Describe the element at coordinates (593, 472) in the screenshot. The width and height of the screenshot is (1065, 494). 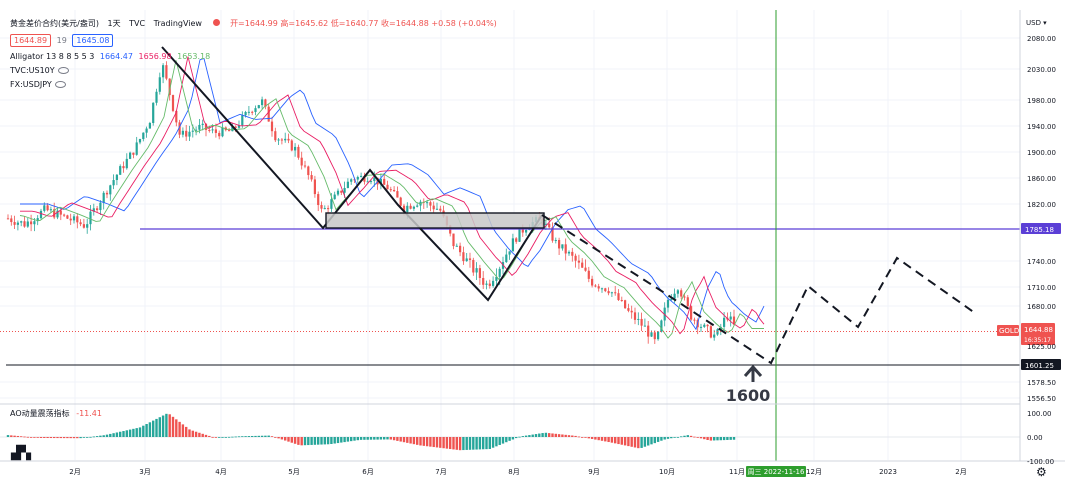
I see `time-tick-label: 9月` at that location.